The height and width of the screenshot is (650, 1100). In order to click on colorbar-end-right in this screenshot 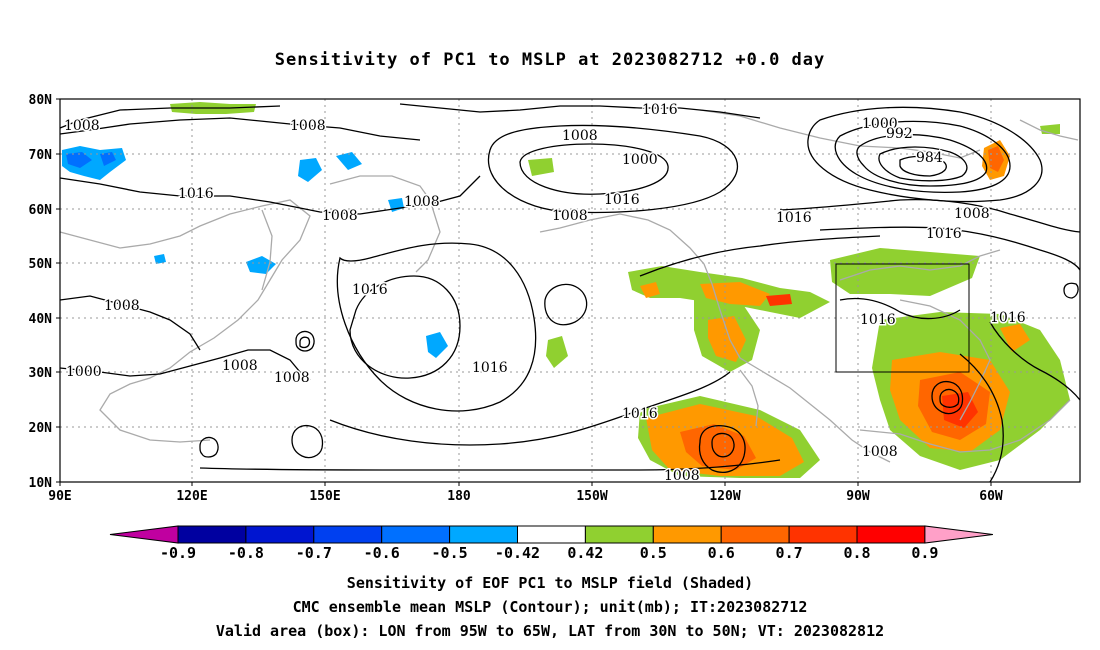, I will do `click(958, 534)`.